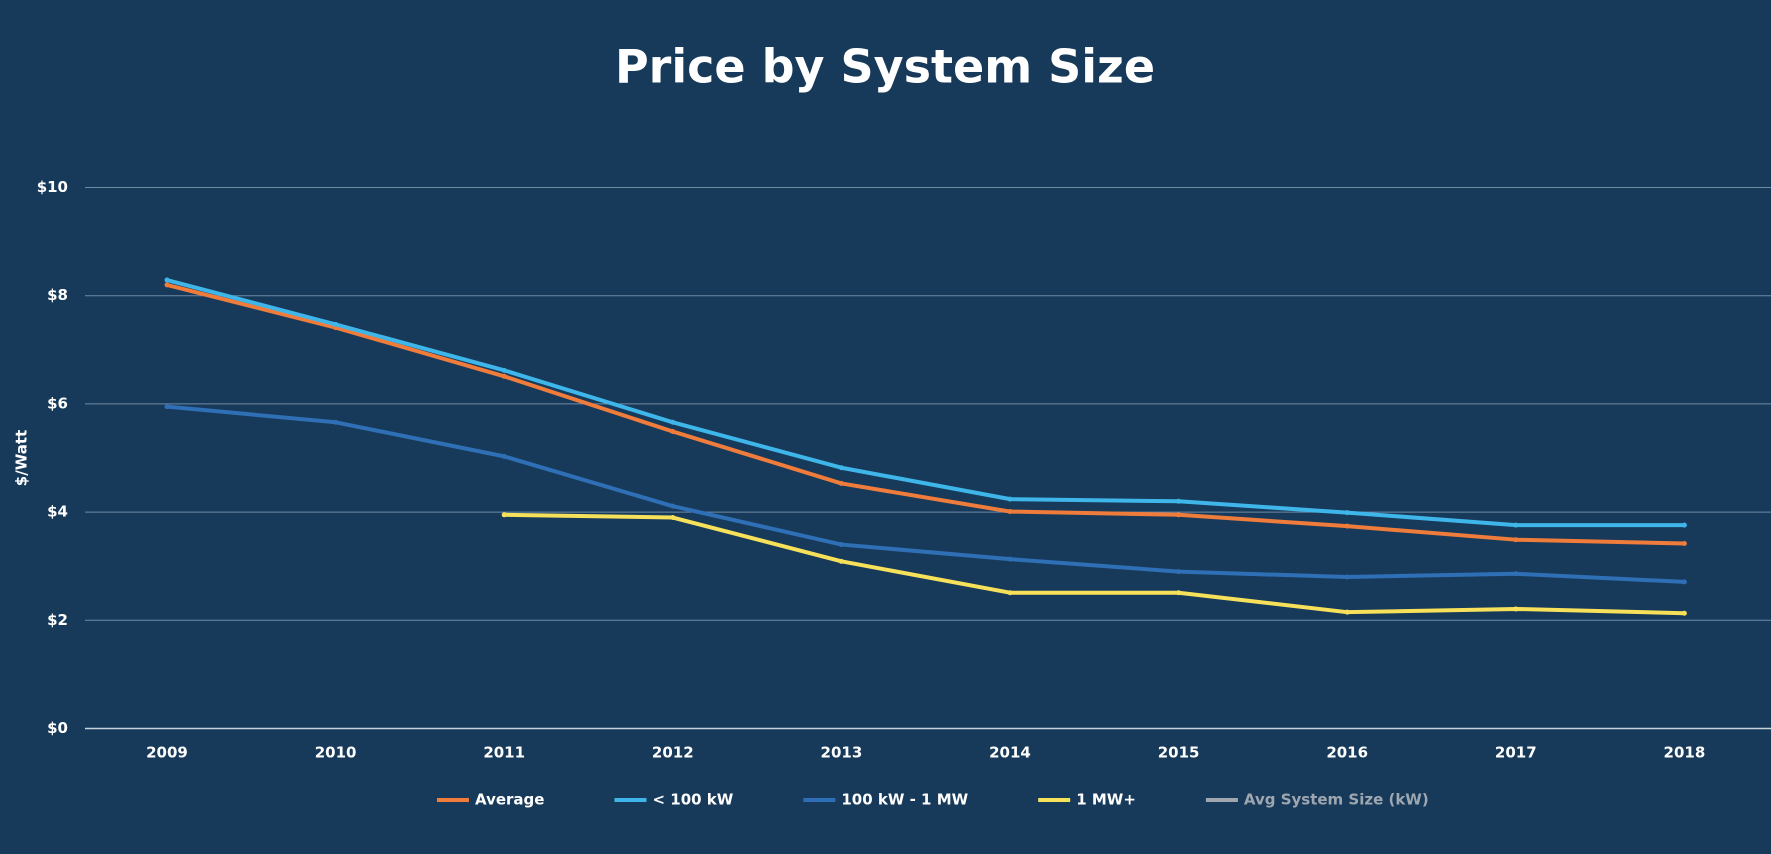 The width and height of the screenshot is (1771, 854). What do you see at coordinates (57, 295) in the screenshot?
I see `y-tick-label: $8` at bounding box center [57, 295].